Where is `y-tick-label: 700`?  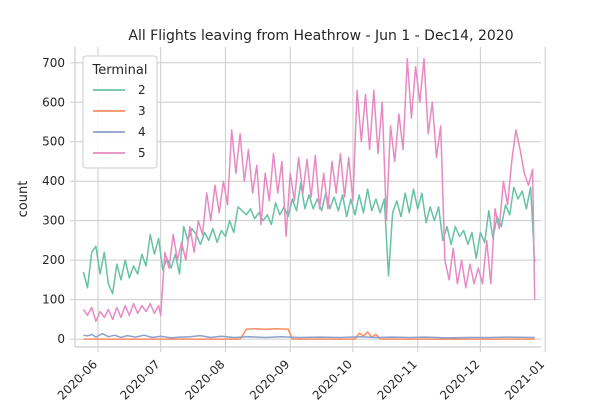
y-tick-label: 700 is located at coordinates (53, 63).